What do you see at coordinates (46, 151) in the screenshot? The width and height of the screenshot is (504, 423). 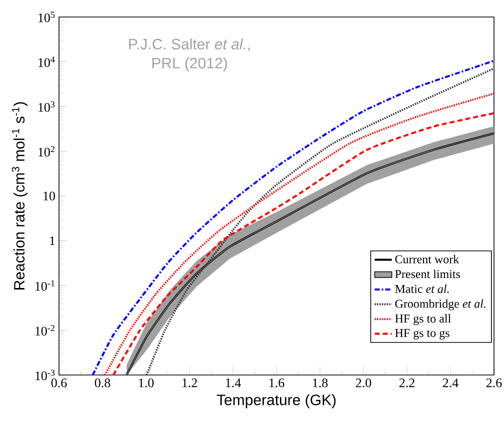 I see `y-tick-label: 10$^{2}$` at bounding box center [46, 151].